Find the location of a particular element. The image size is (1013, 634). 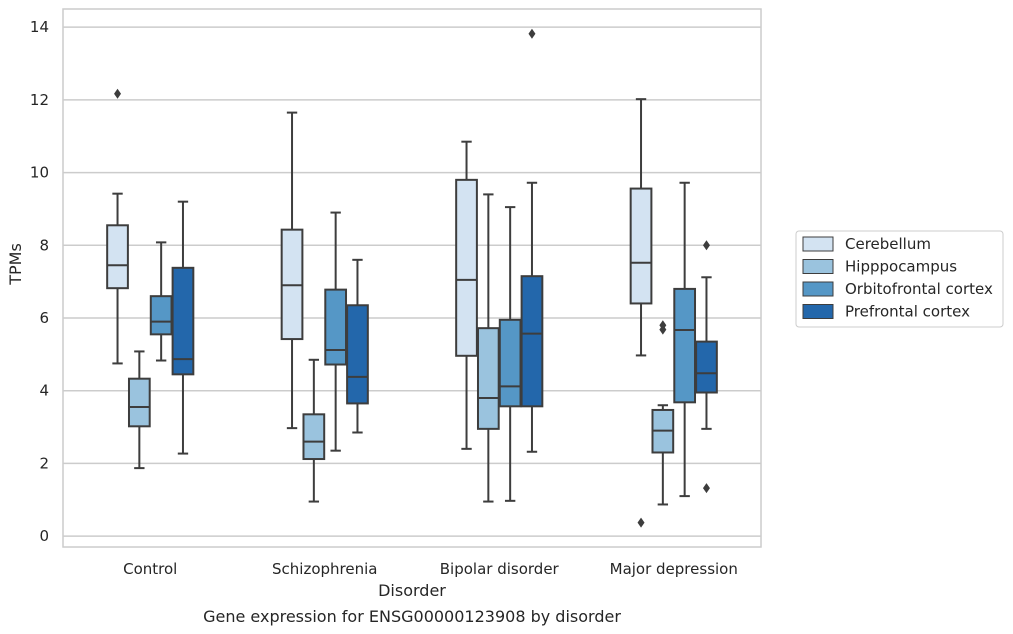

legend-frame is located at coordinates (899, 279).